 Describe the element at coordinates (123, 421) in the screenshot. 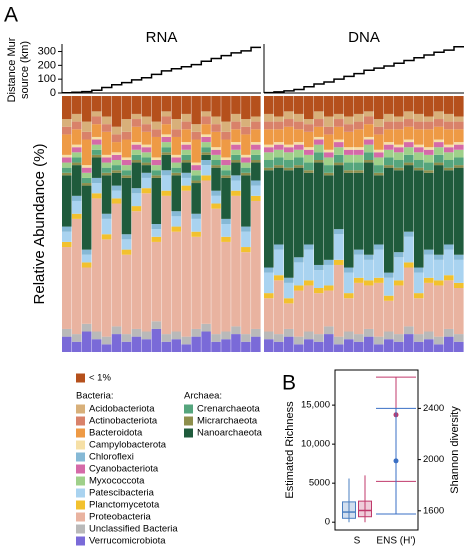

I see `legend-label: Actinobacteriota` at that location.